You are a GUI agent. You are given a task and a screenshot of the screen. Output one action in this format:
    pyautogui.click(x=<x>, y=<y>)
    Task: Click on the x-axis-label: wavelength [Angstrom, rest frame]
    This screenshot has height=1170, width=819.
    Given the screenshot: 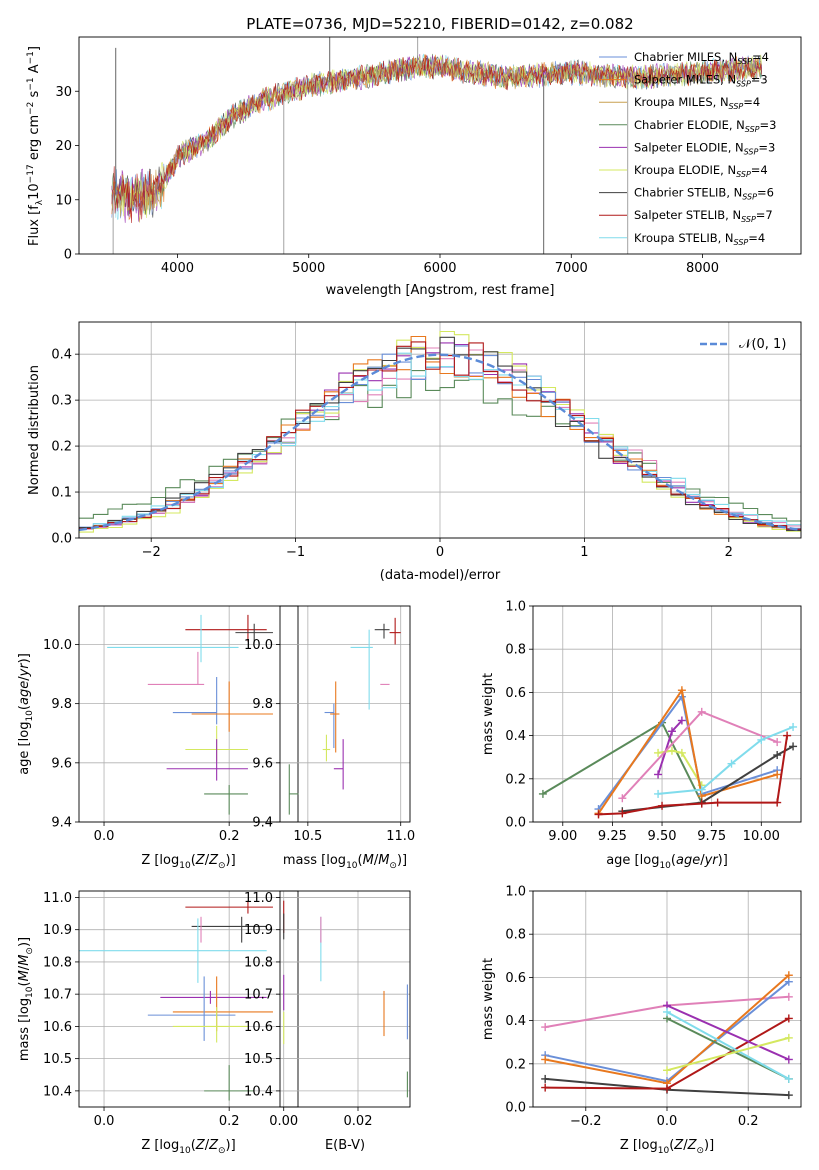 What is the action you would take?
    pyautogui.click(x=440, y=290)
    